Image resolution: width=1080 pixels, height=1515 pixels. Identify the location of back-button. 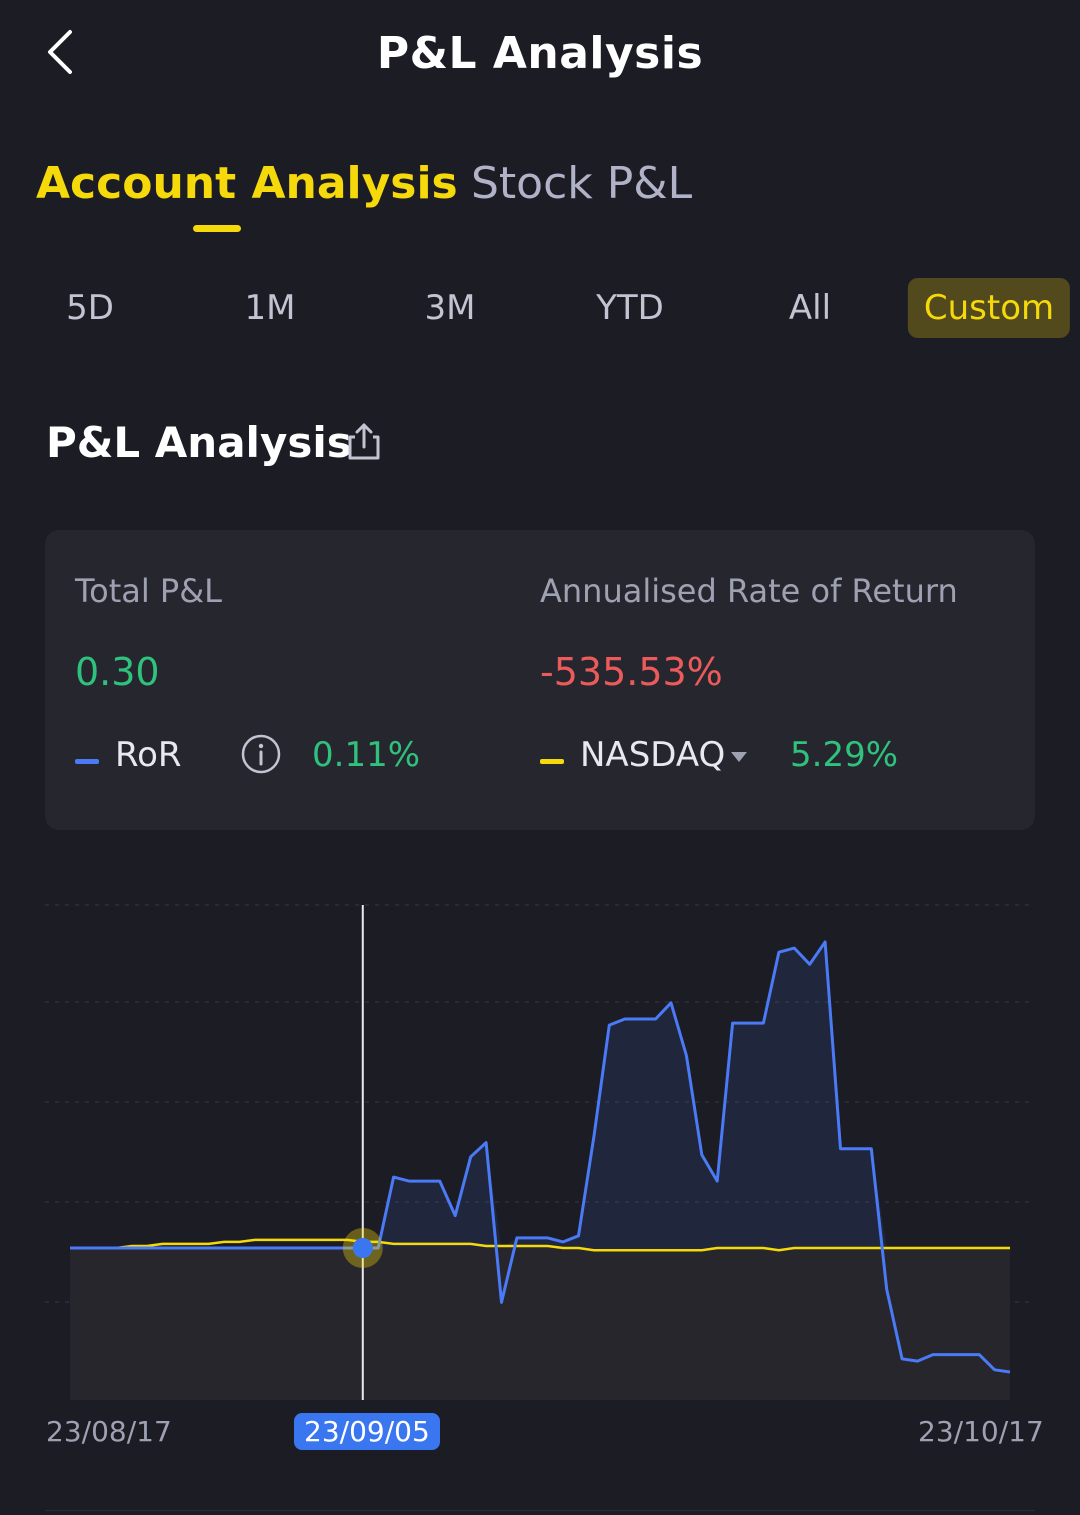
(60, 52).